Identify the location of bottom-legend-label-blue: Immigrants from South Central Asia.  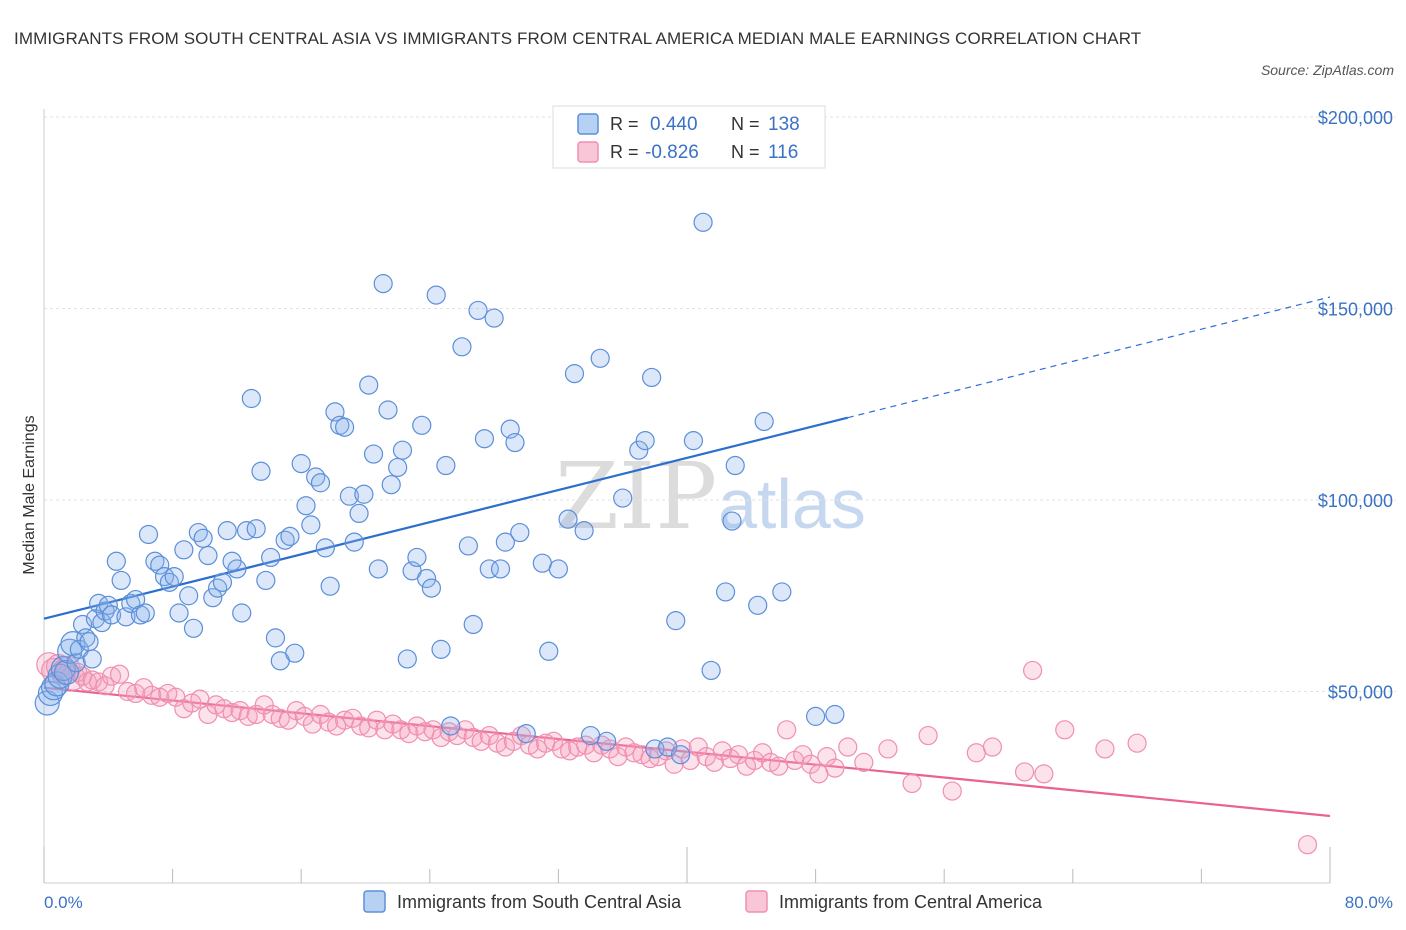
(539, 902).